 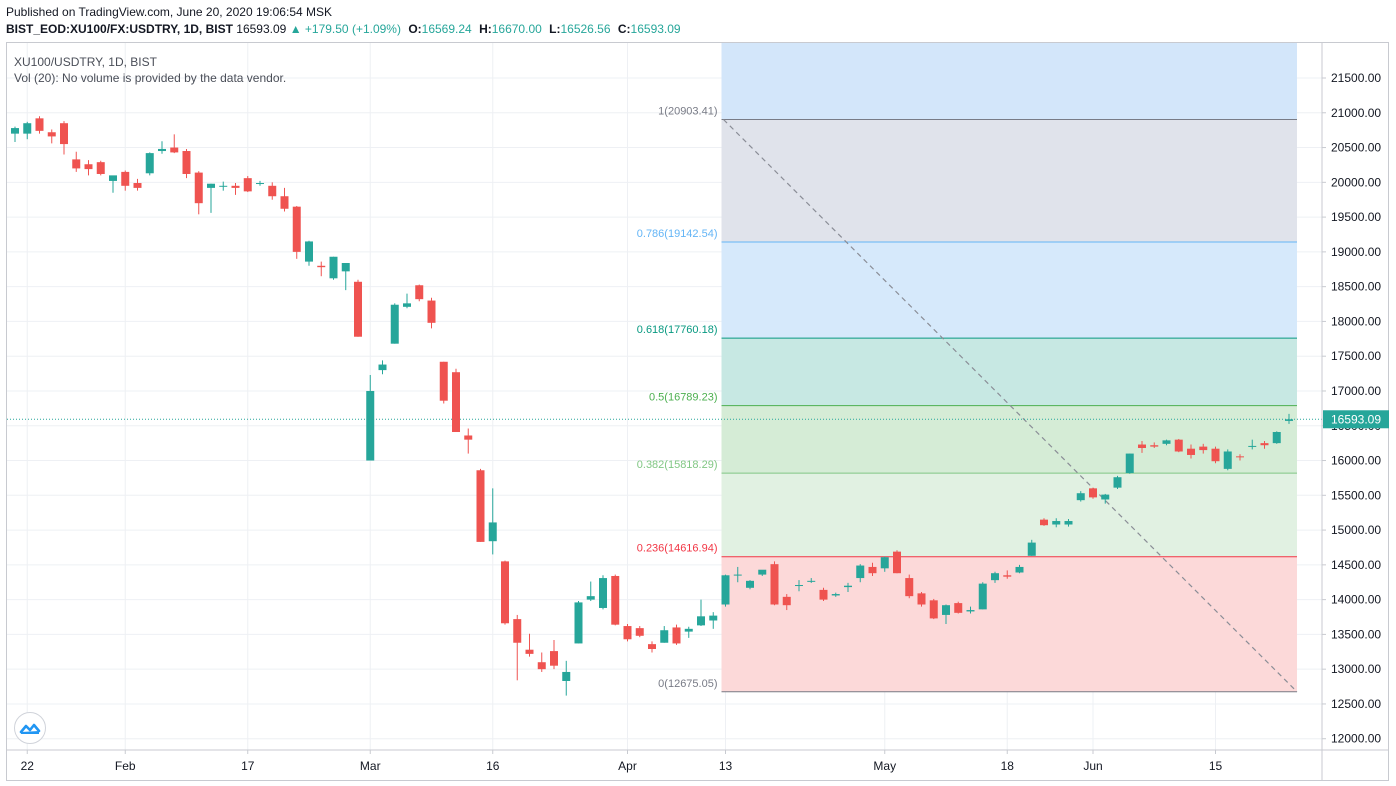 I want to click on low-value: 16526.56, so click(x=585, y=29).